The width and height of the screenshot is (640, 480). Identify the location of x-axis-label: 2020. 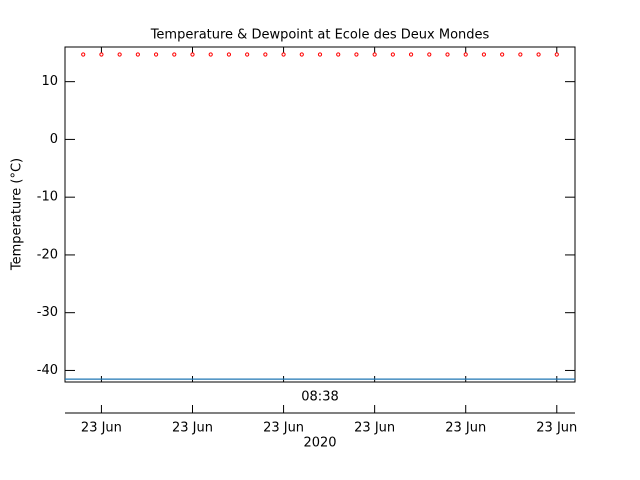
(319, 443).